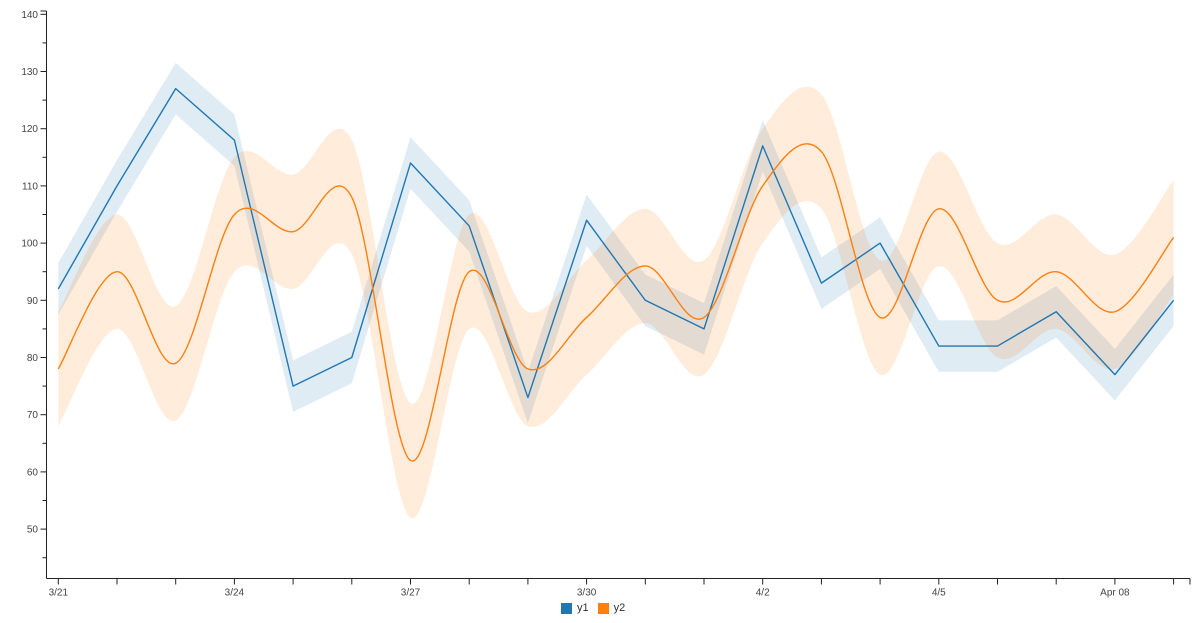 This screenshot has height=623, width=1193. Describe the element at coordinates (763, 593) in the screenshot. I see `x-axis-label-4-2: 4/2` at that location.